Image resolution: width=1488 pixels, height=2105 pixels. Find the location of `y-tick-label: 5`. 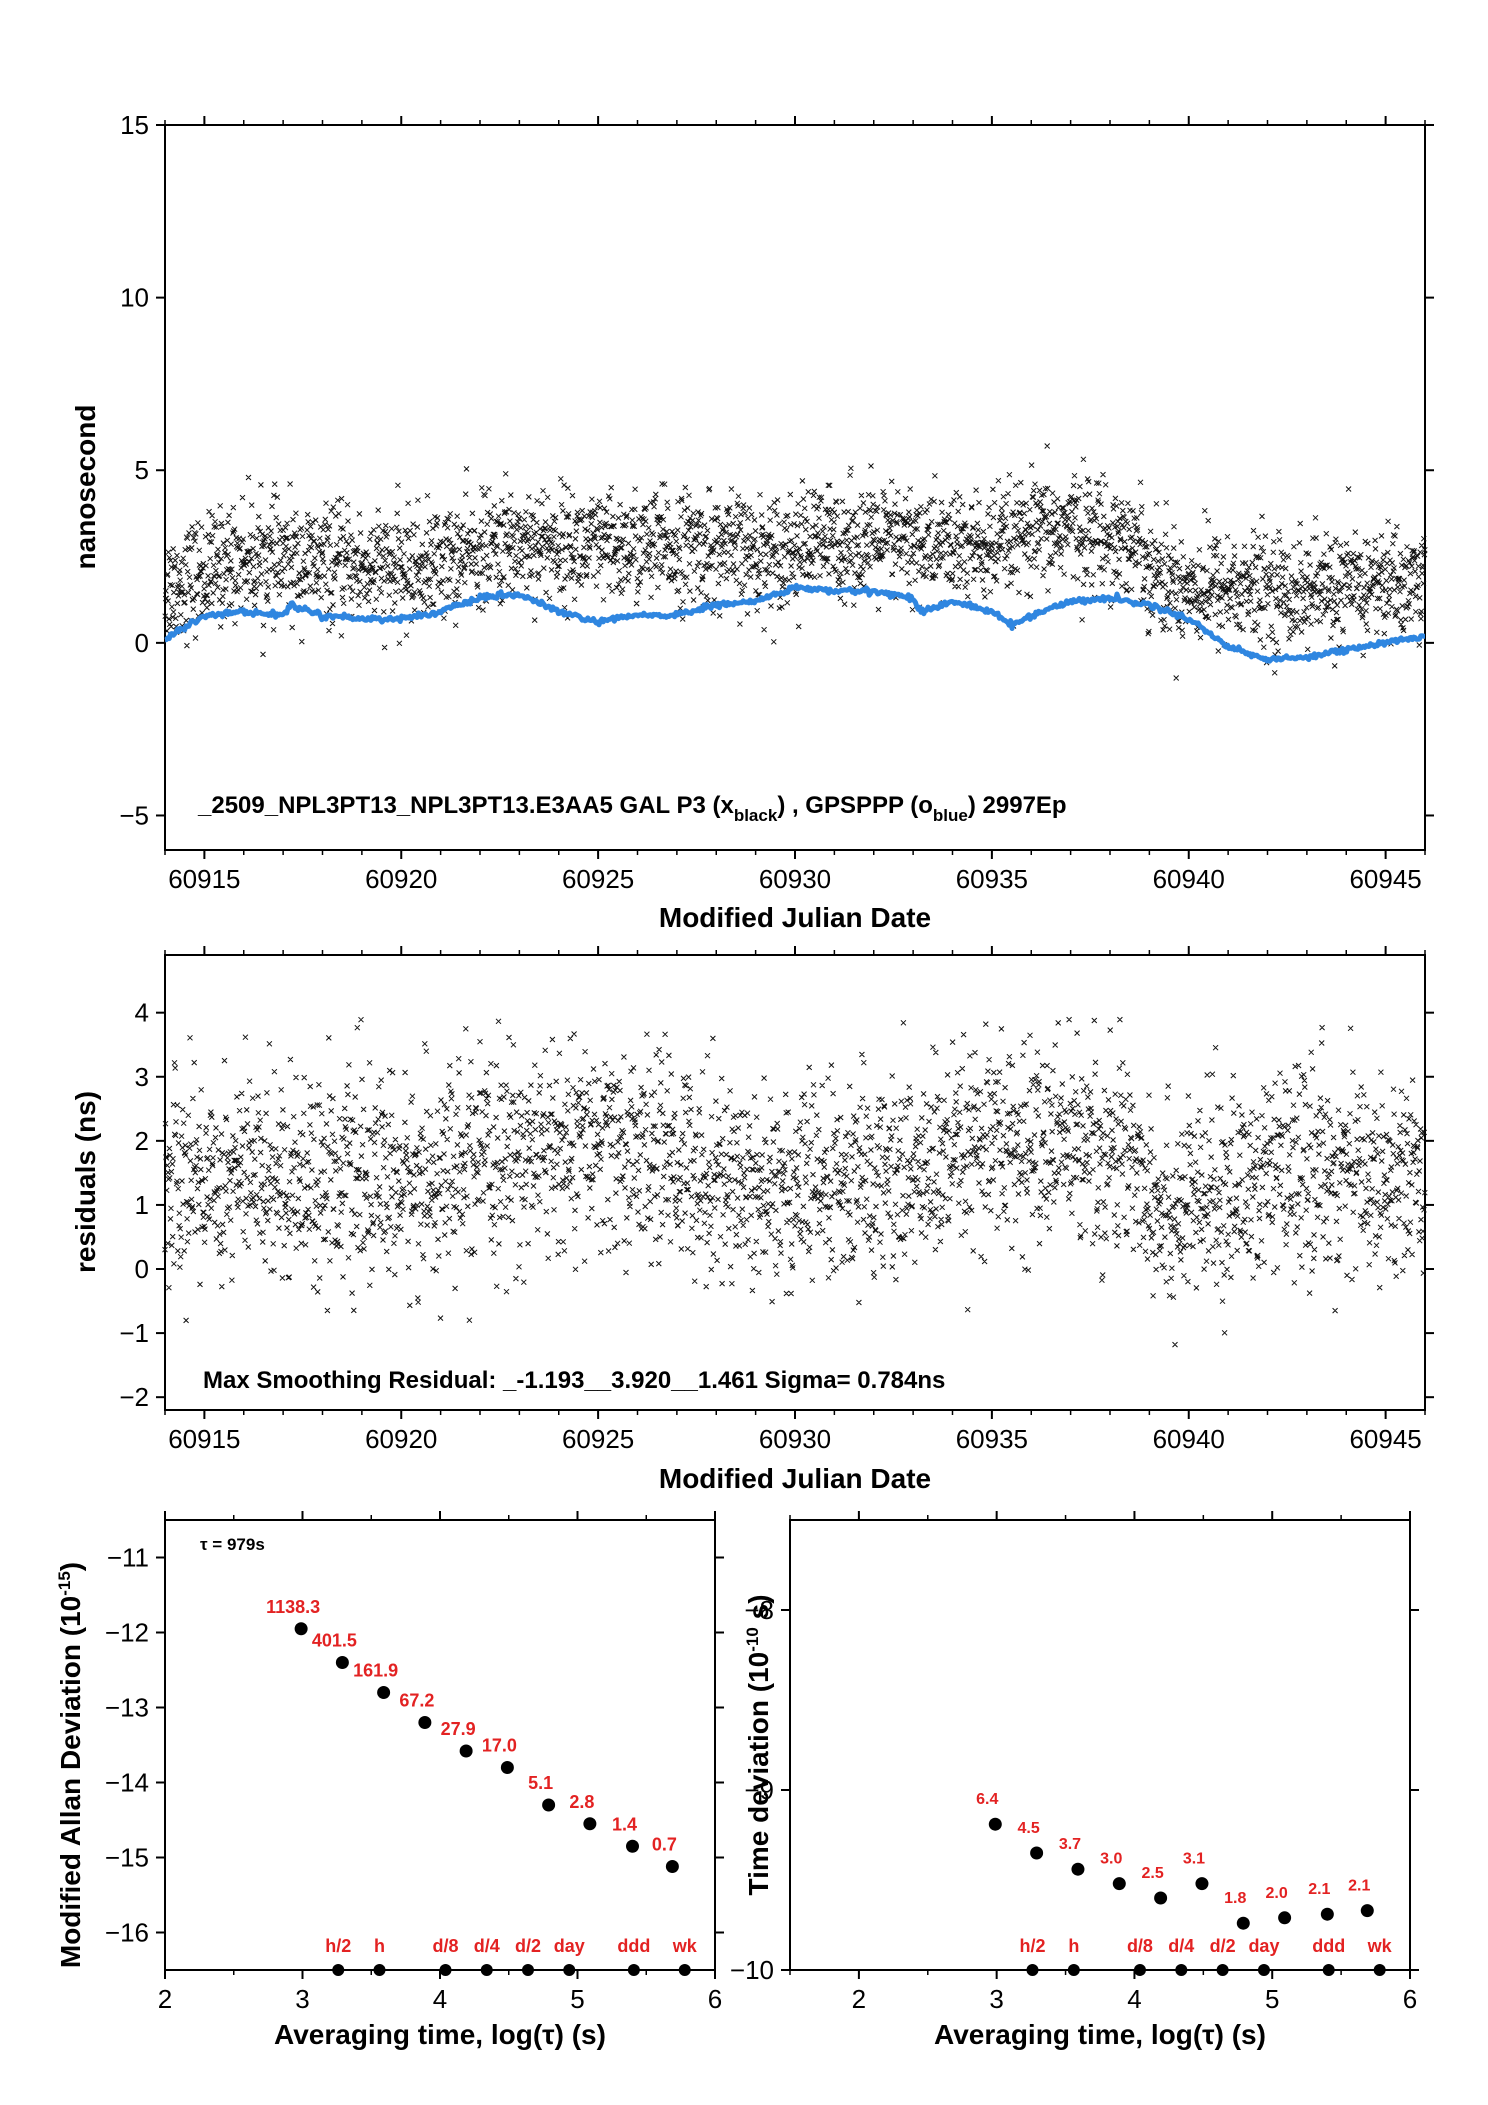

y-tick-label: 5 is located at coordinates (142, 470).